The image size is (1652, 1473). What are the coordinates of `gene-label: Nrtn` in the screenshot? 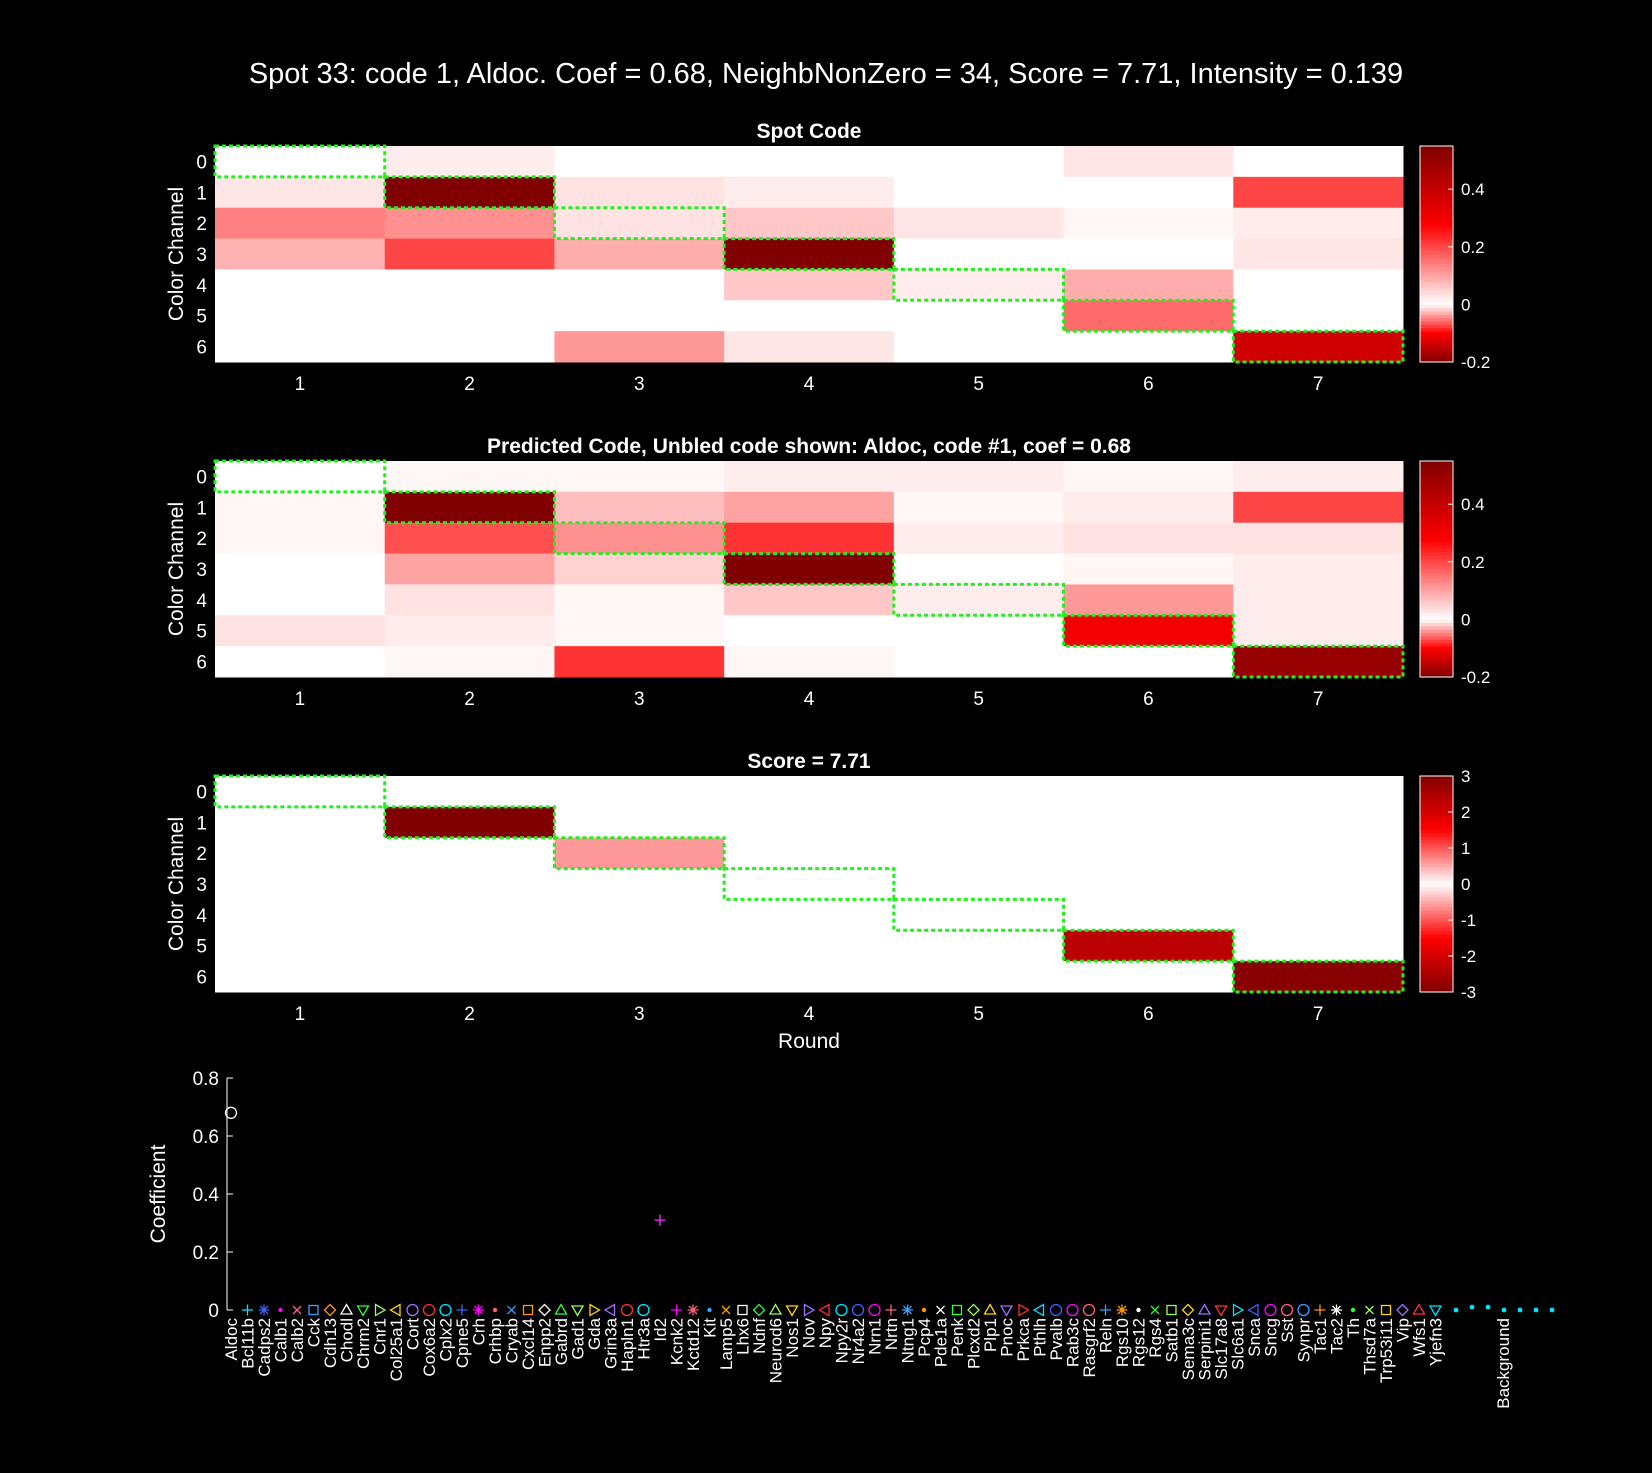 It's located at (891, 1334).